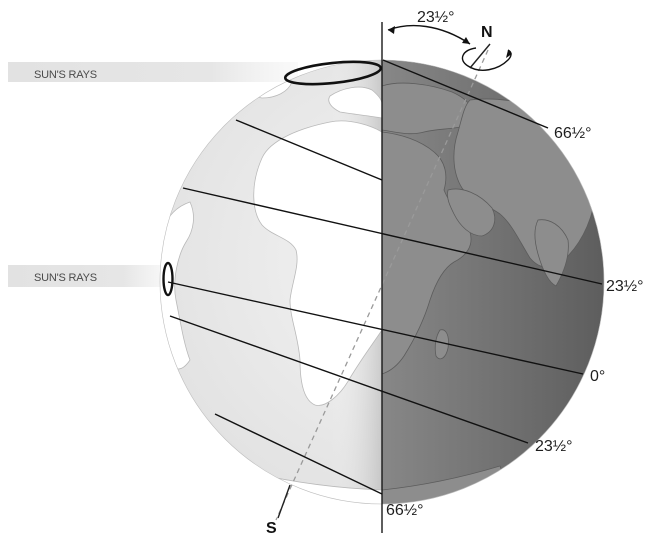 Image resolution: width=656 pixels, height=533 pixels. Describe the element at coordinates (391, 30) in the screenshot. I see `tilt-arc-arrowhead-left` at that location.